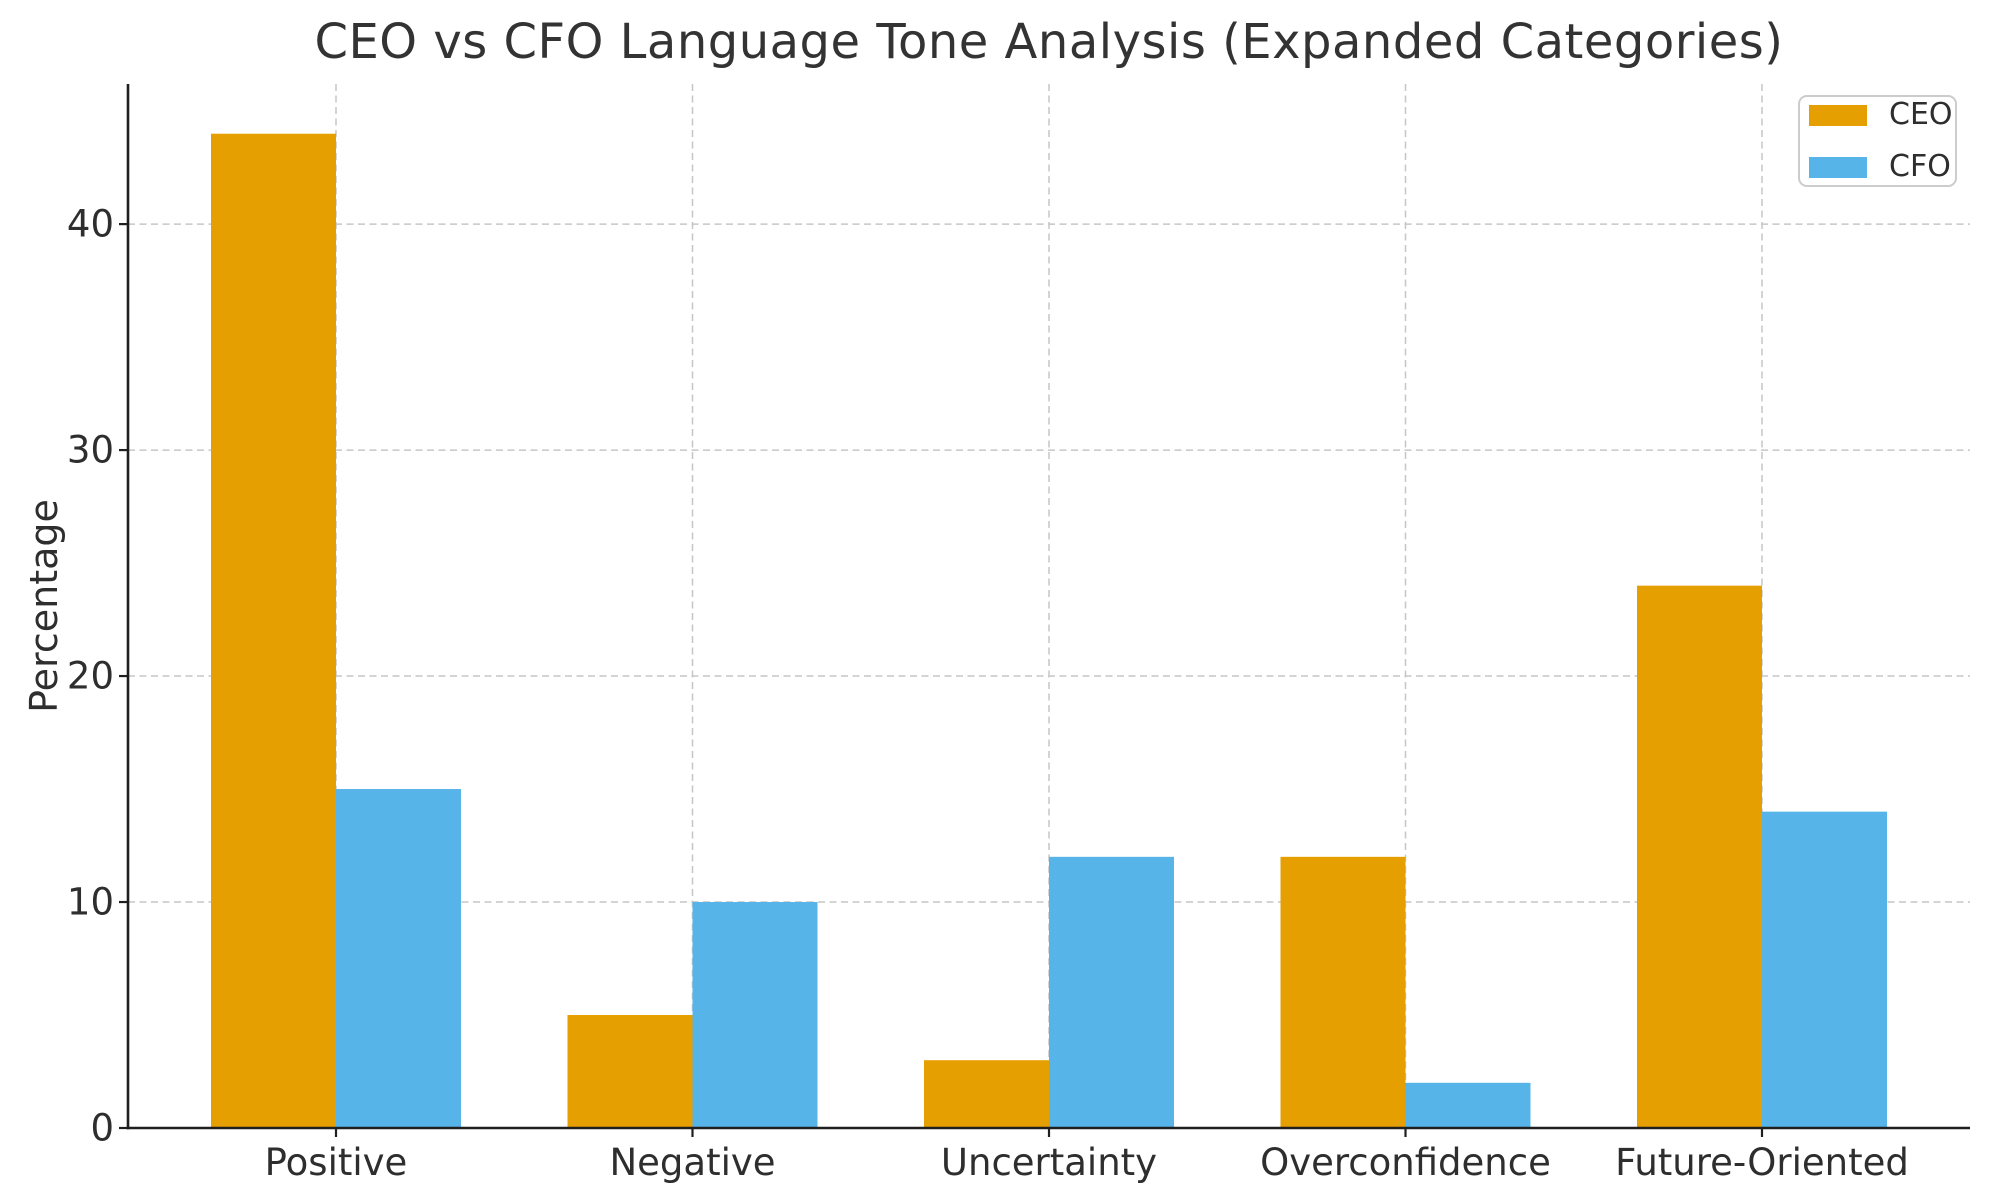 Image resolution: width=2000 pixels, height=1200 pixels. Describe the element at coordinates (1762, 1162) in the screenshot. I see `x-tick-label-future-oriented: Future-Oriented` at that location.